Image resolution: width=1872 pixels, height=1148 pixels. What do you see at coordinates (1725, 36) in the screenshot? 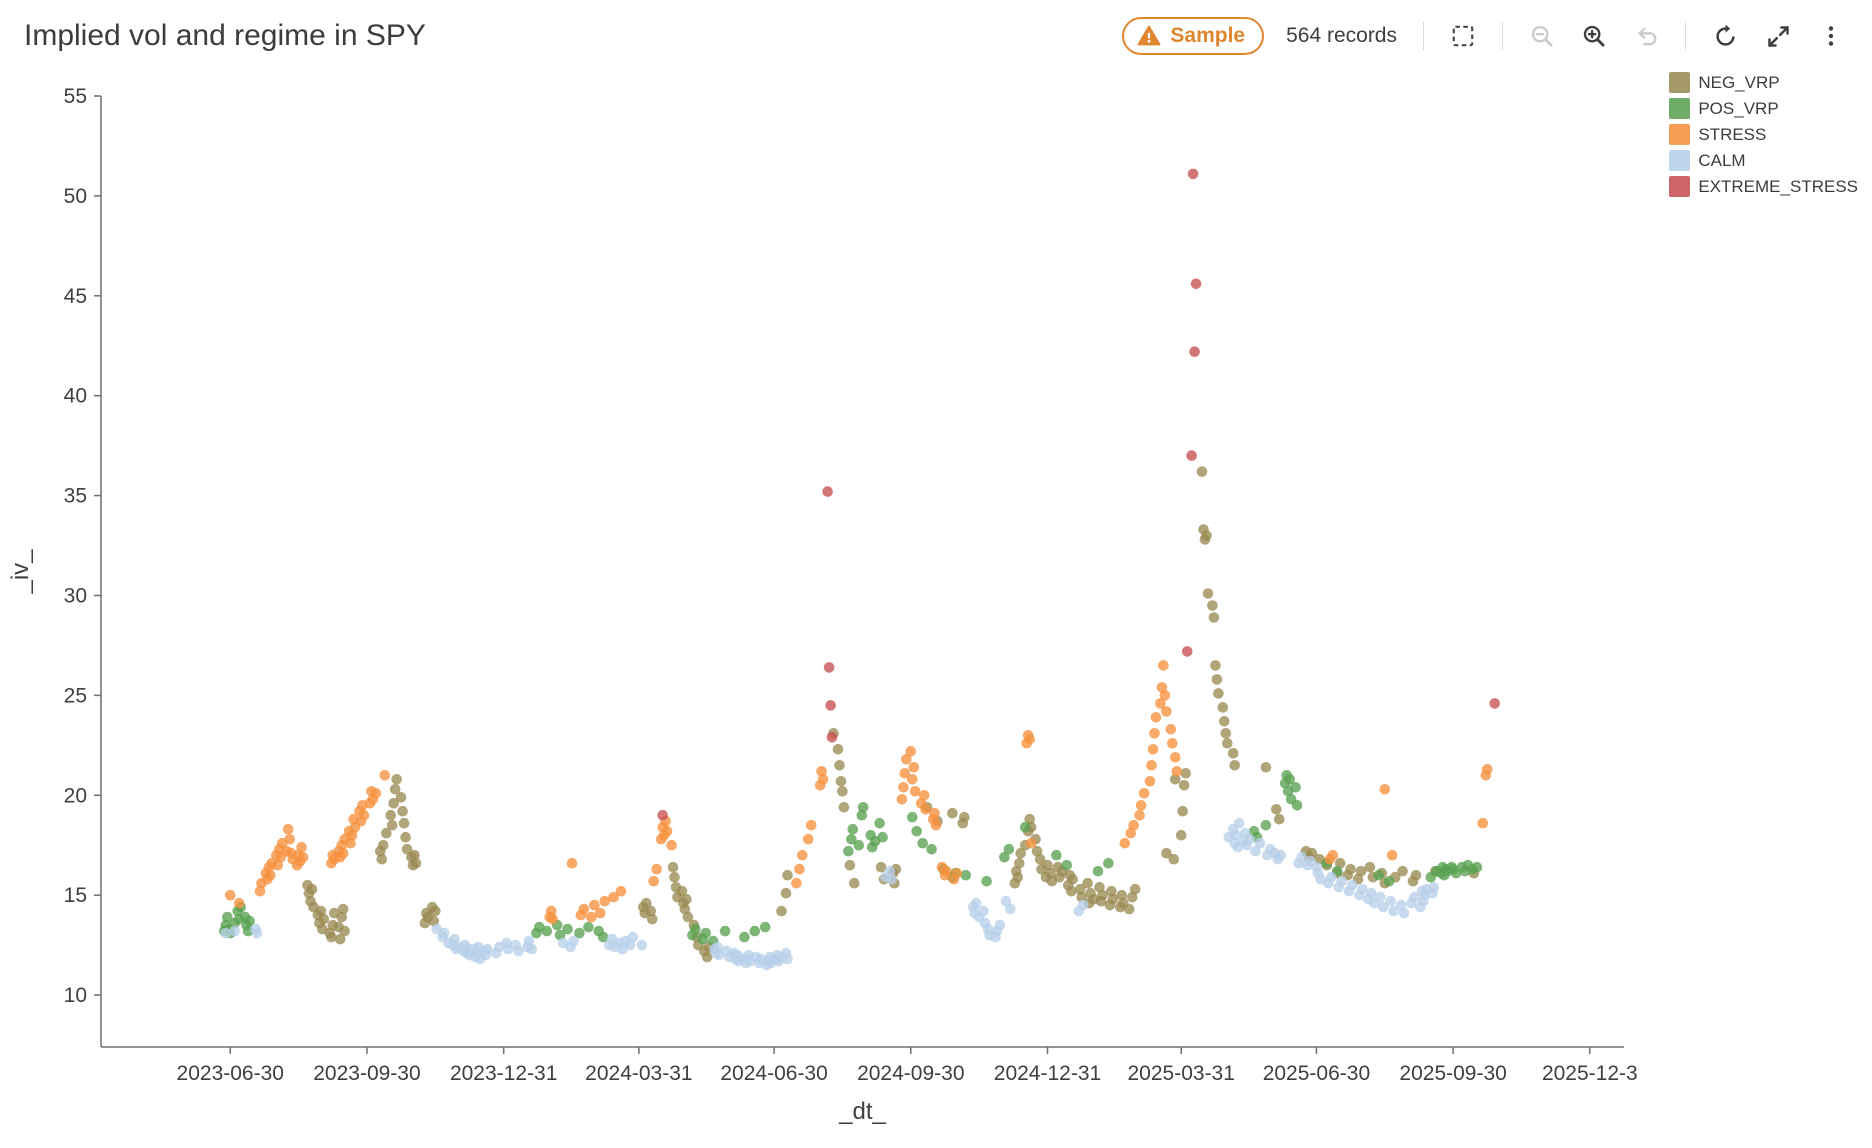
I see `refresh-button` at bounding box center [1725, 36].